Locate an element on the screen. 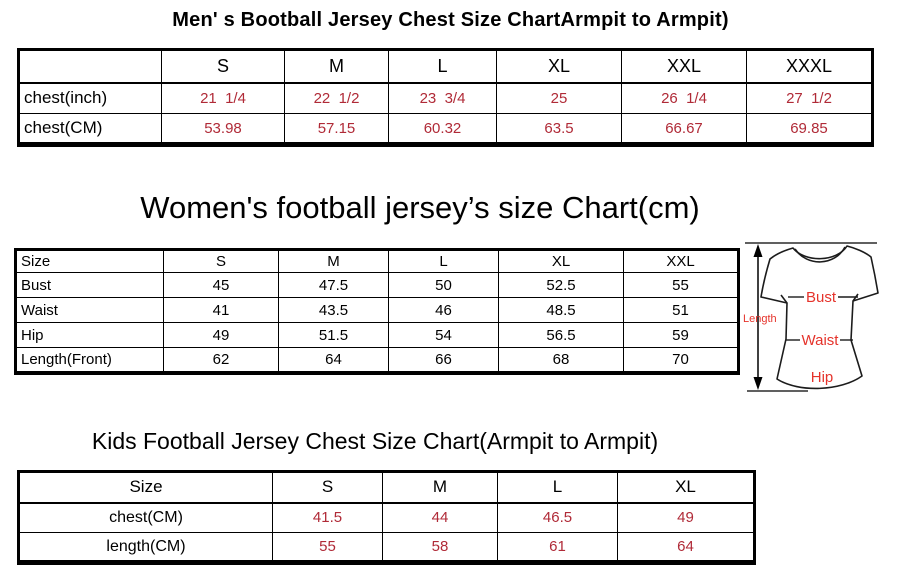 This screenshot has height=585, width=901. column-header is located at coordinates (90, 66).